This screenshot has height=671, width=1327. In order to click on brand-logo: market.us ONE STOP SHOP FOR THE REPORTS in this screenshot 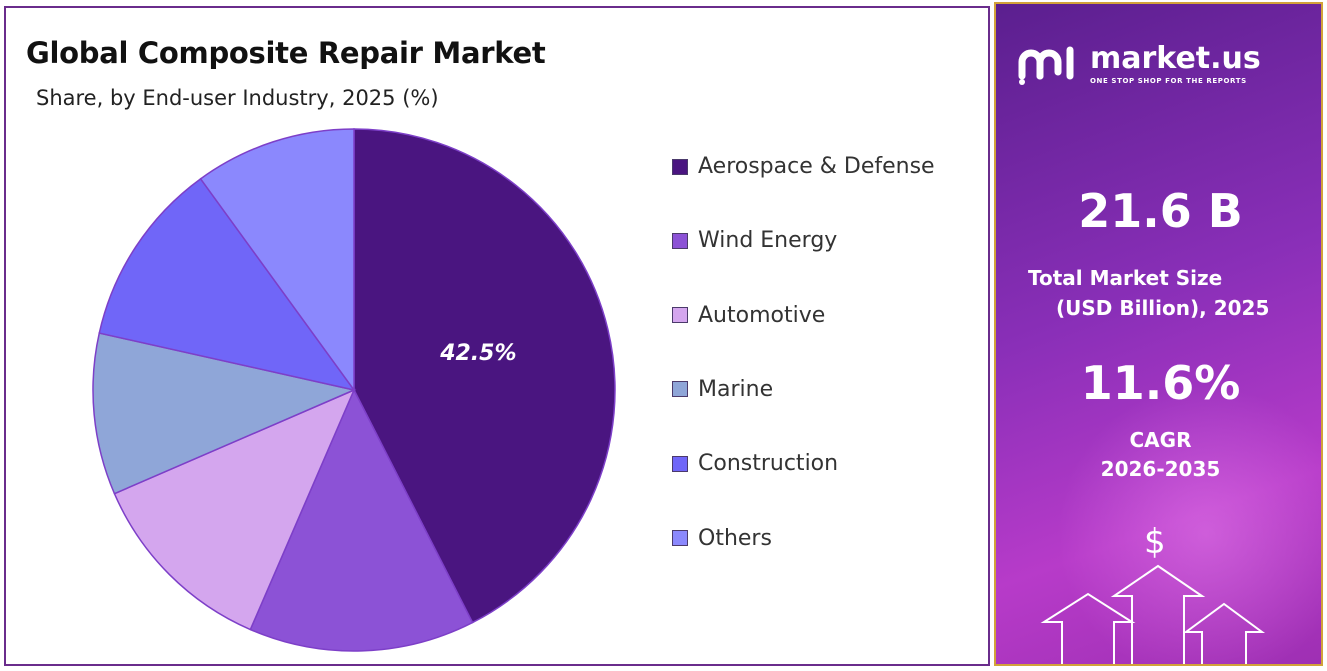, I will do `click(1138, 64)`.